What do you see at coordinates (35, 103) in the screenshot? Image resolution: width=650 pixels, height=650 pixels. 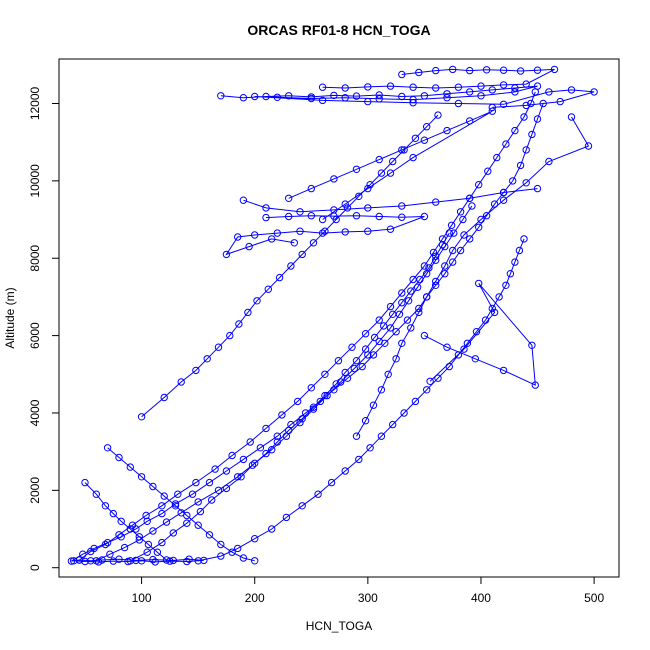 I see `y-tick-label: 12000` at bounding box center [35, 103].